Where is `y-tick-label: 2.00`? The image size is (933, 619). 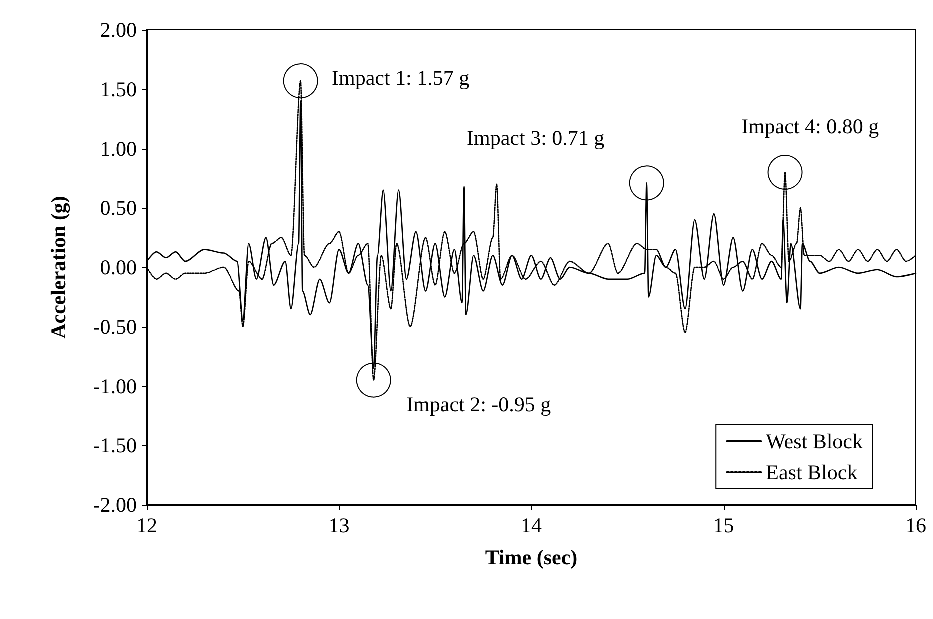 y-tick-label: 2.00 is located at coordinates (118, 30).